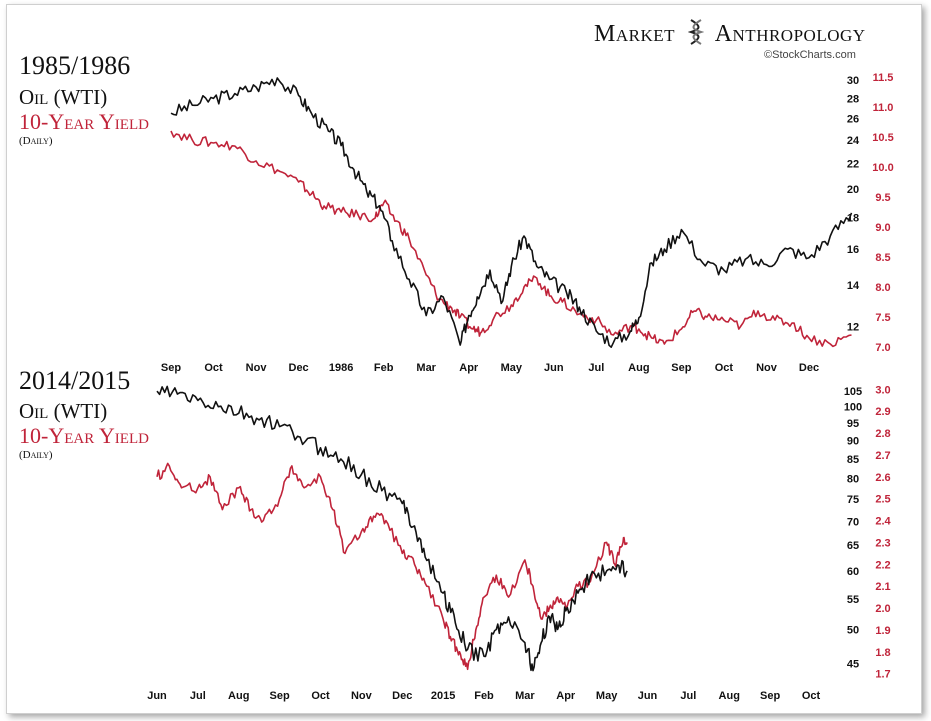 The image size is (931, 721). Describe the element at coordinates (882, 258) in the screenshot. I see `top-yield-axis-tick: 8.5` at that location.